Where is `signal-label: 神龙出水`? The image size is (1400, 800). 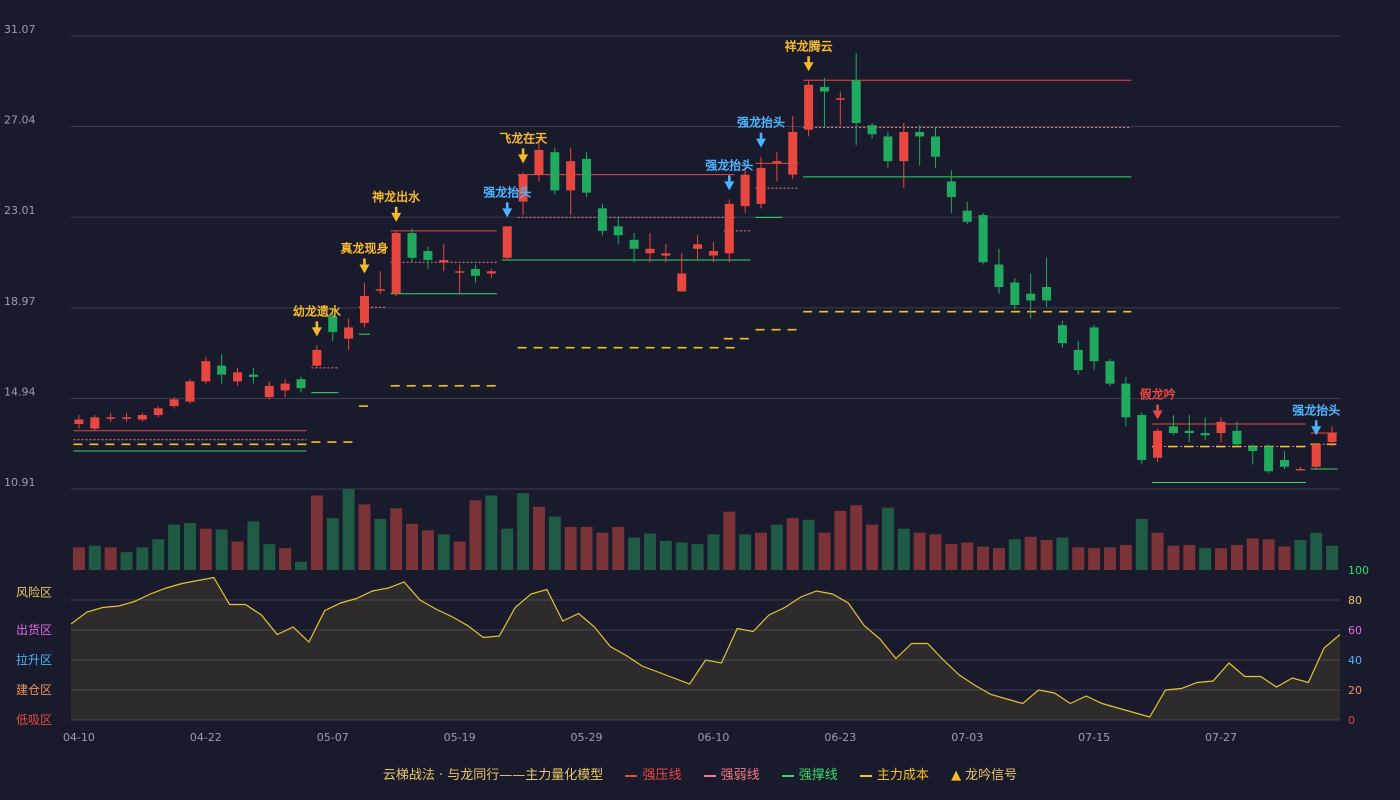
signal-label: 神龙出水 is located at coordinates (396, 196).